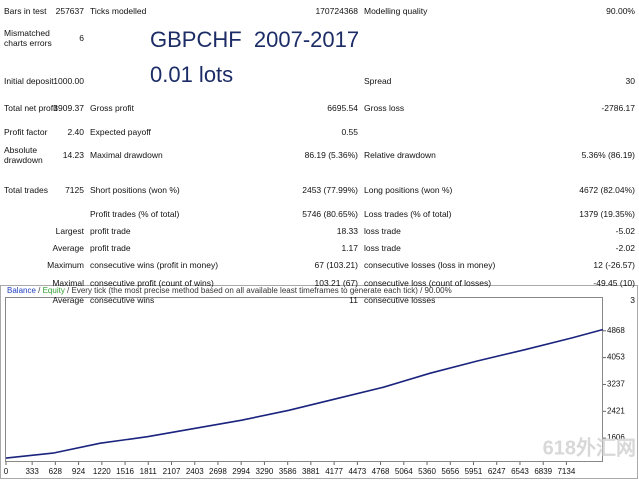 The height and width of the screenshot is (480, 639). Describe the element at coordinates (73, 155) in the screenshot. I see `row-value: 14.23` at that location.